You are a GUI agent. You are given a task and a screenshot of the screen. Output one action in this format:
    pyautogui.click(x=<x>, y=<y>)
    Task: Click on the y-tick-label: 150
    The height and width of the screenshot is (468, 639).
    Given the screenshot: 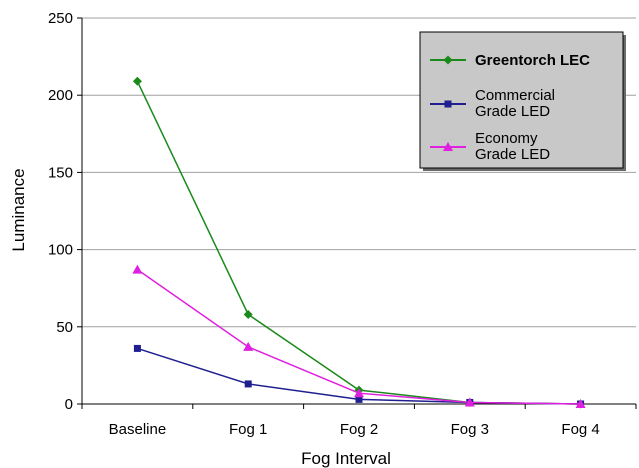 What is the action you would take?
    pyautogui.click(x=60, y=172)
    